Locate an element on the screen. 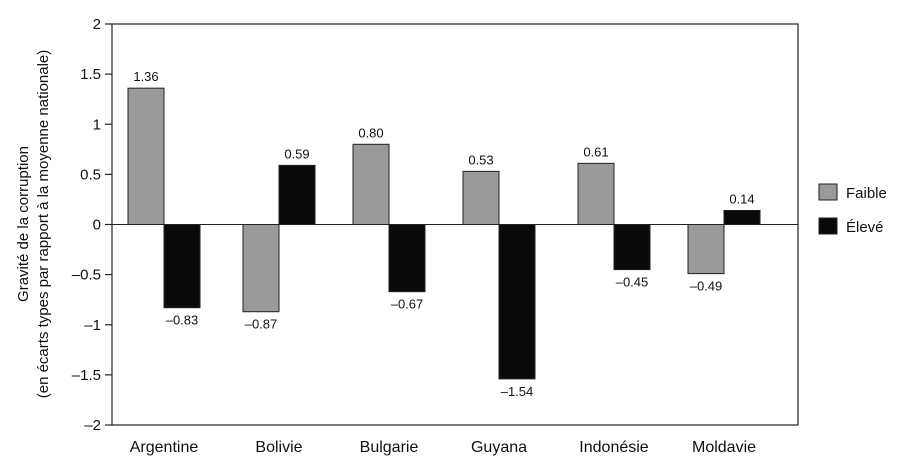  x-category-label: Moldavie is located at coordinates (724, 447).